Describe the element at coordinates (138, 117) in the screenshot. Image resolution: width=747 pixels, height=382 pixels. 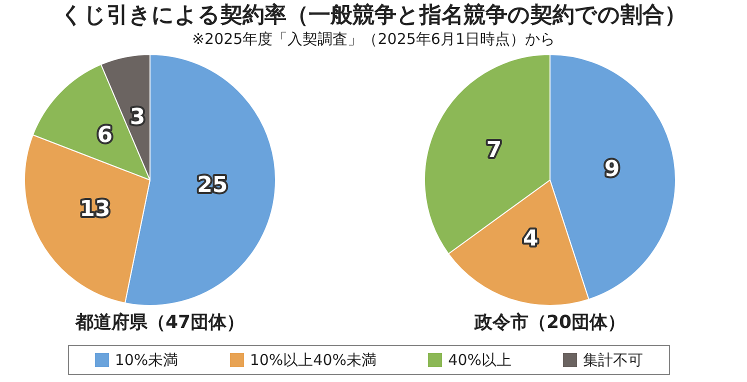
I see `data-label: 3` at that location.